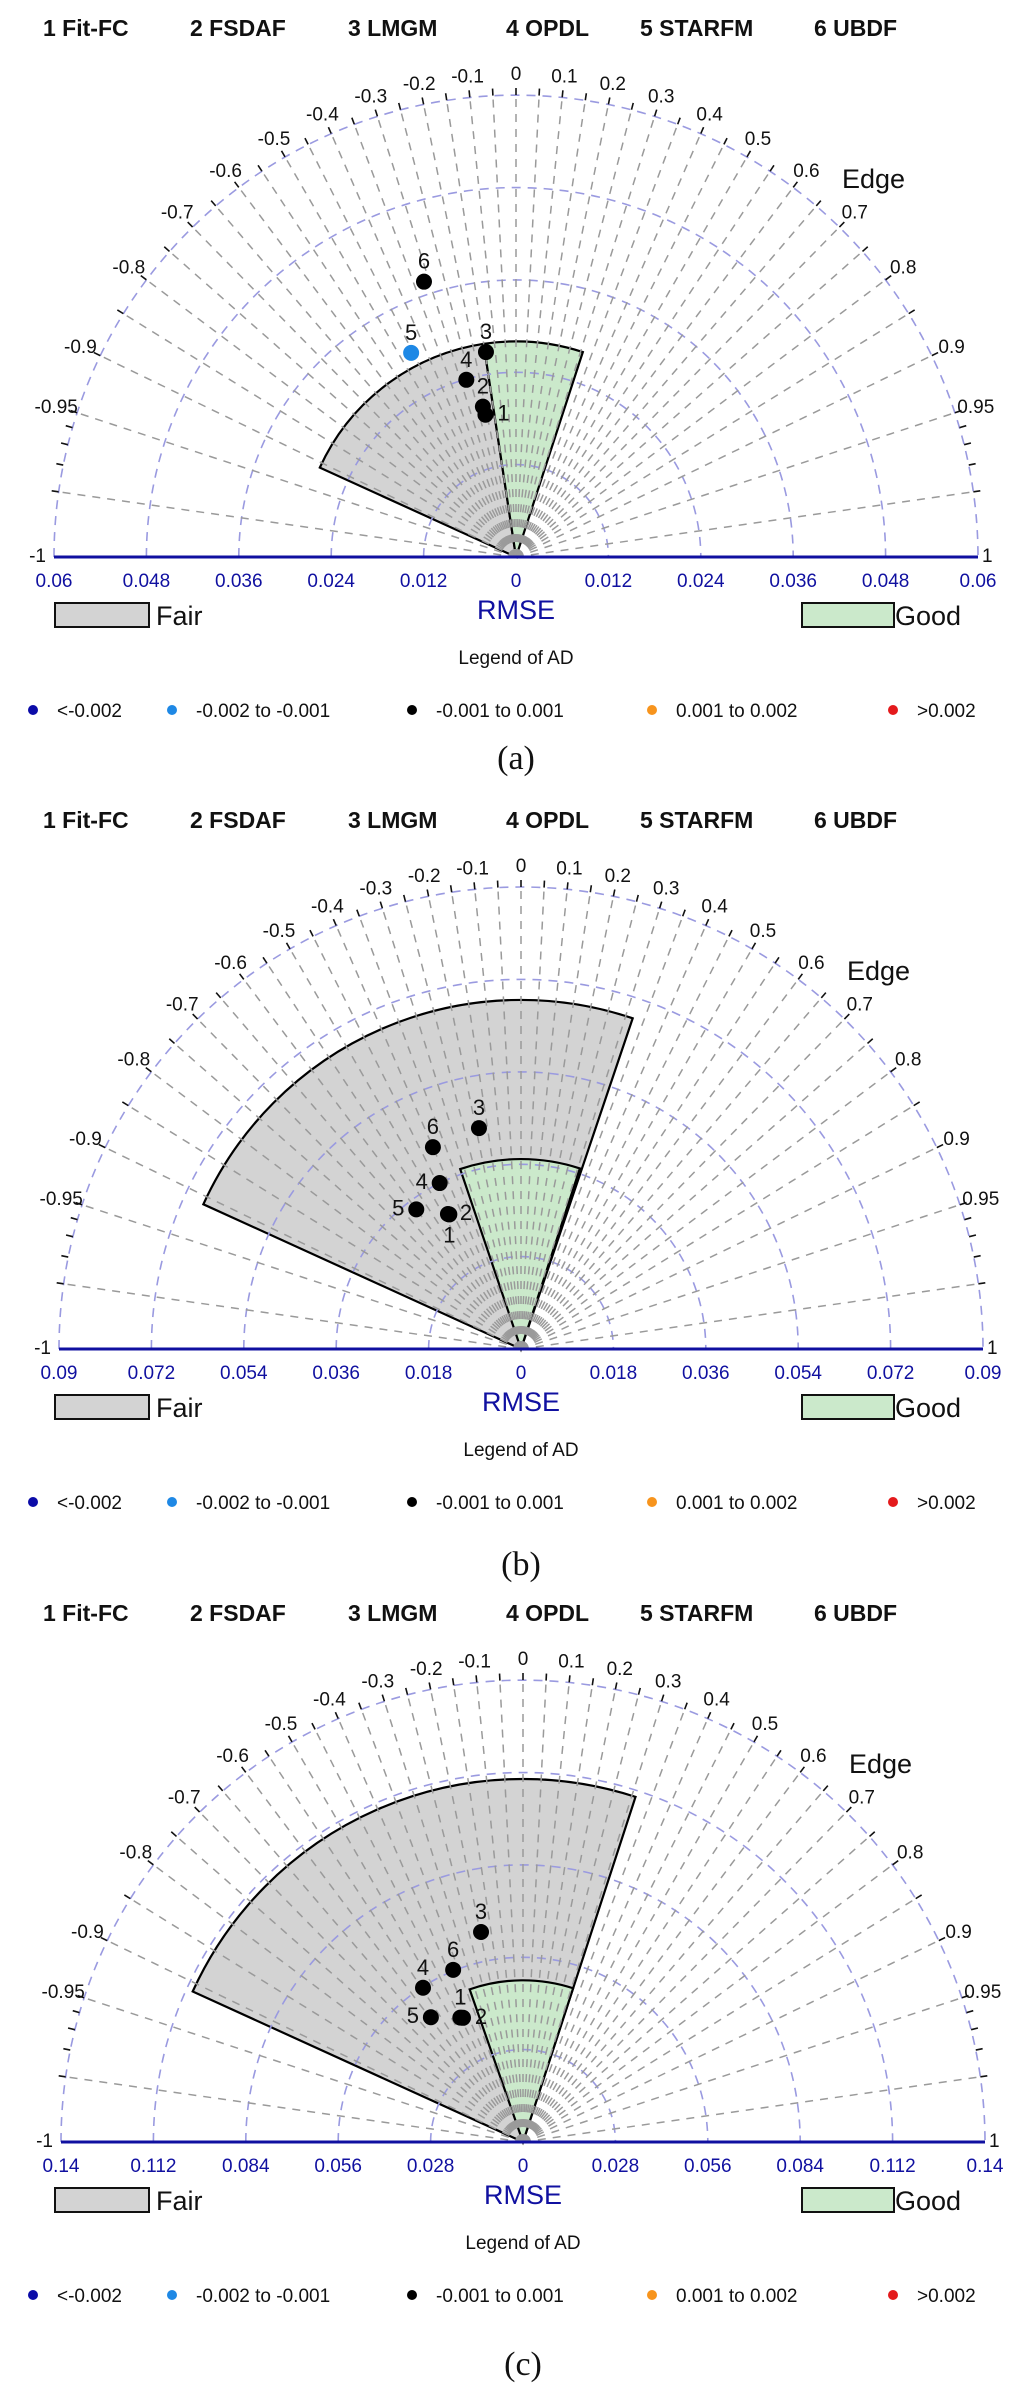  I want to click on method-legend-item: 5 STARFM, so click(696, 28).